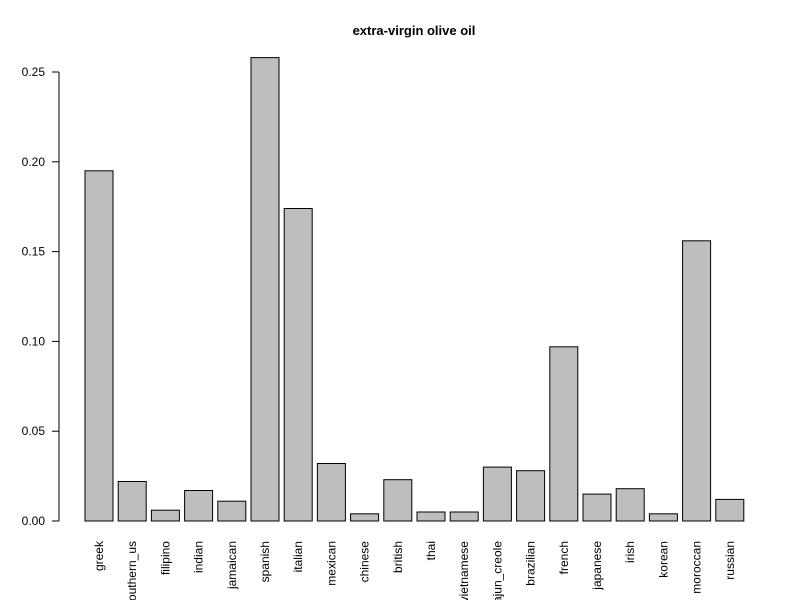 This screenshot has width=800, height=600. What do you see at coordinates (730, 510) in the screenshot?
I see `bar-russian` at bounding box center [730, 510].